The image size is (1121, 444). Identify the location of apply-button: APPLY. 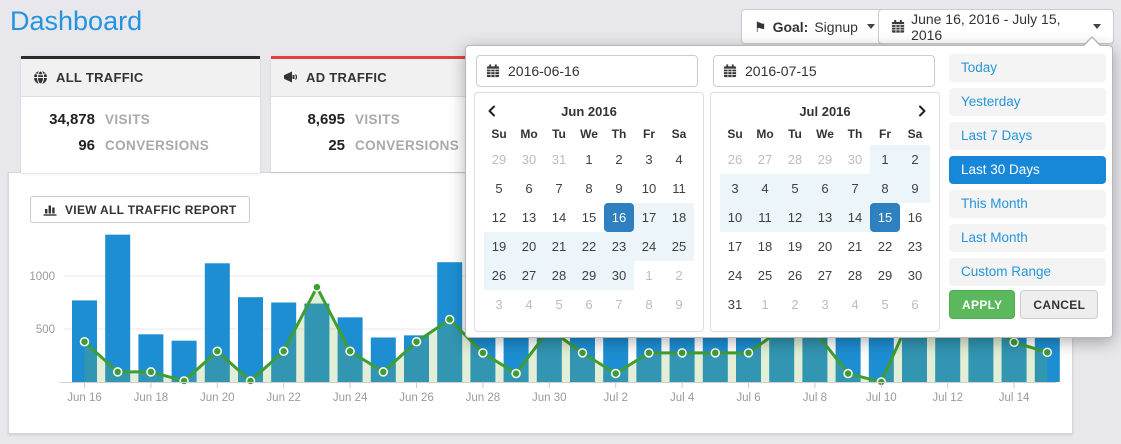
(982, 304).